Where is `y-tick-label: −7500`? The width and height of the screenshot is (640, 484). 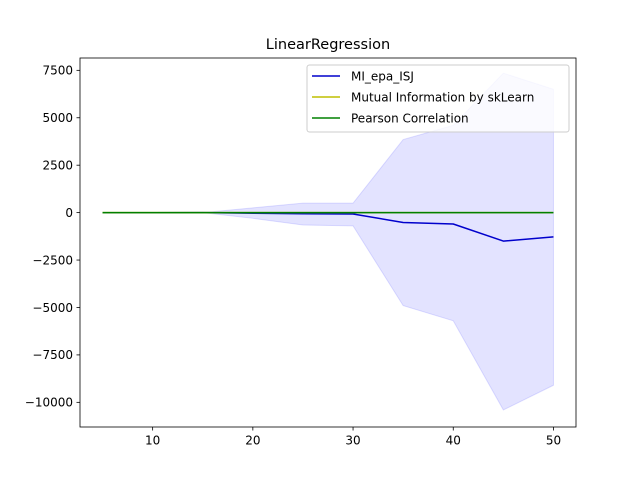 y-tick-label: −7500 is located at coordinates (52, 355).